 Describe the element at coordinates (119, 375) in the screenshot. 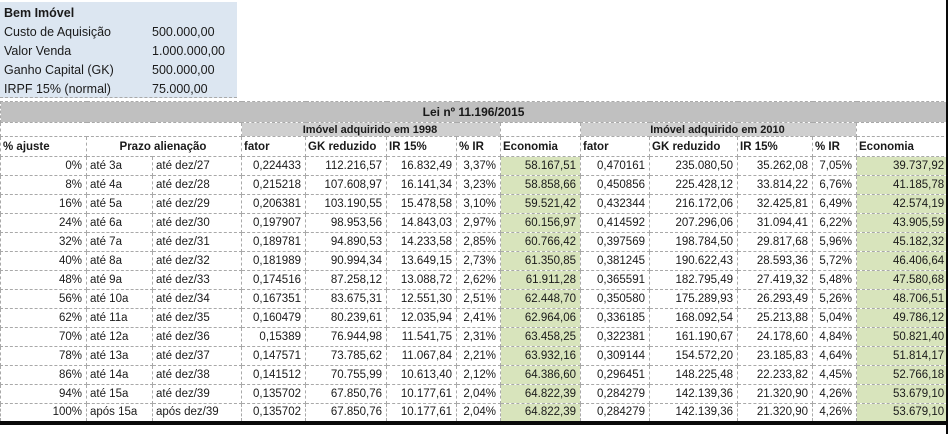

I see `cell: até 14a` at that location.